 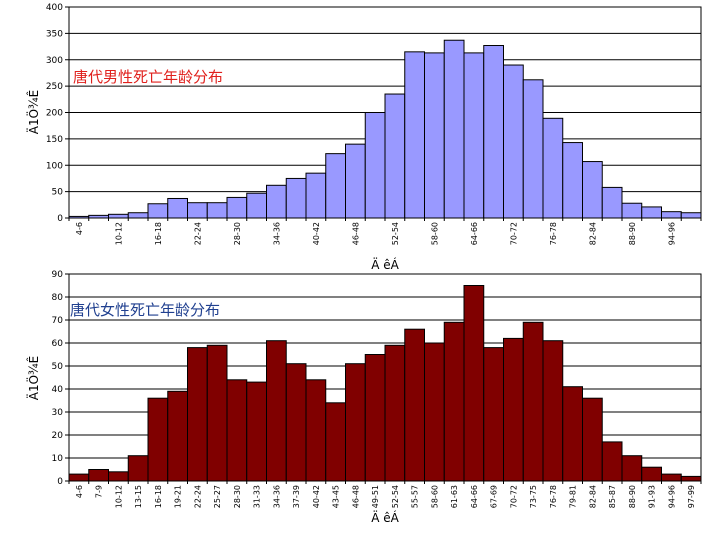 I want to click on chart2-title: 唐代女性死亡年龄分布, so click(x=145, y=310).